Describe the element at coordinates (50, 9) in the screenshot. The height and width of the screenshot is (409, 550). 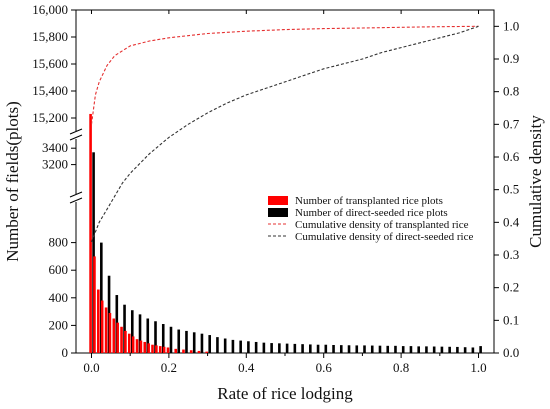
I see `y-tick-label: 16,000` at that location.